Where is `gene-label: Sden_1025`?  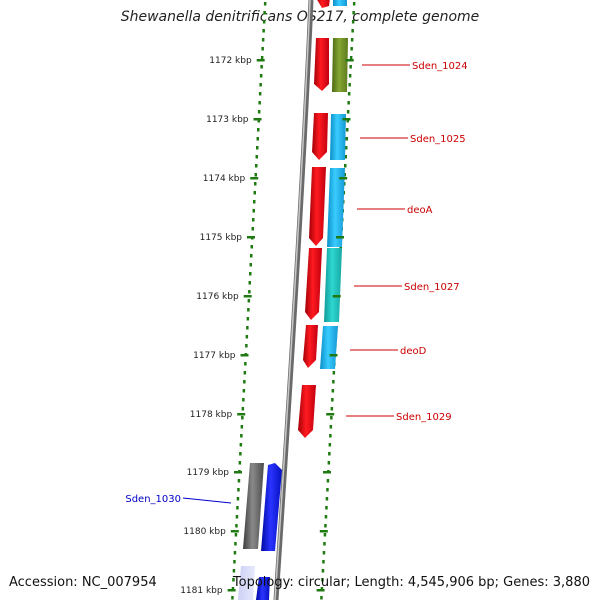 gene-label: Sden_1025 is located at coordinates (438, 139).